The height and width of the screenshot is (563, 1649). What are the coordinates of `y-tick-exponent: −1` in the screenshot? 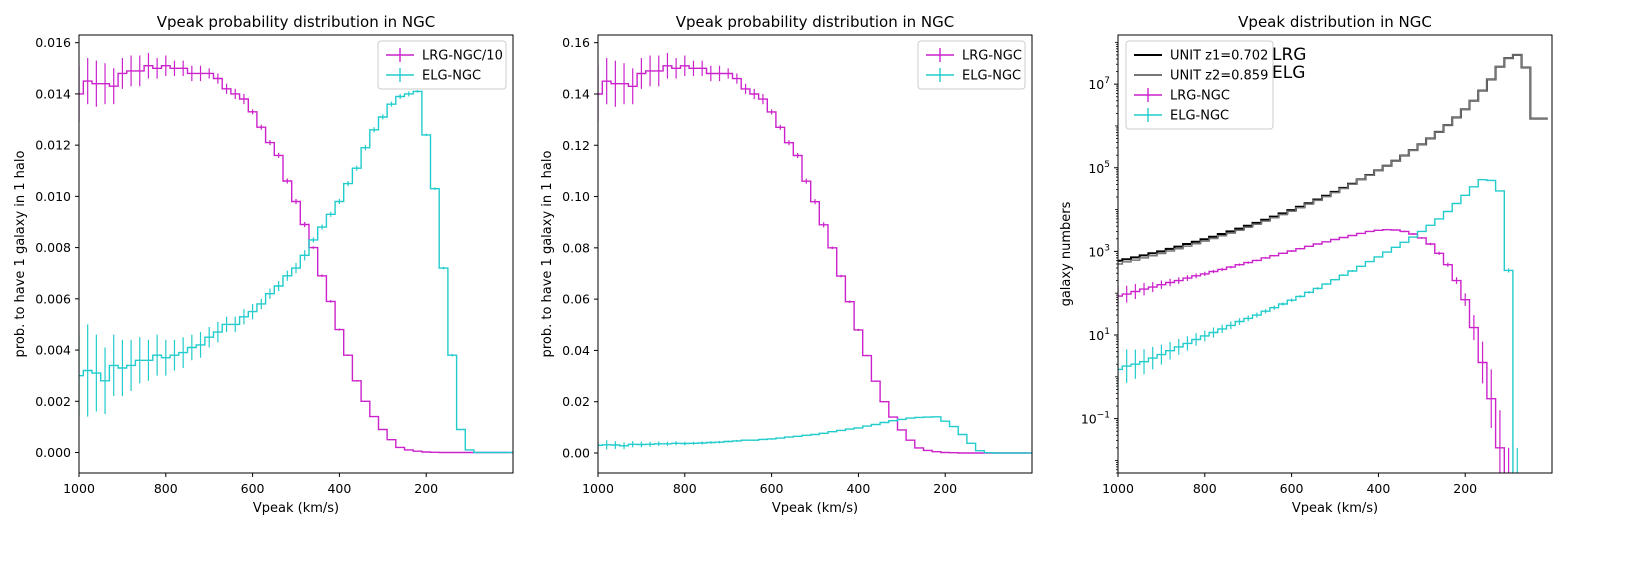 It's located at (1103, 416).